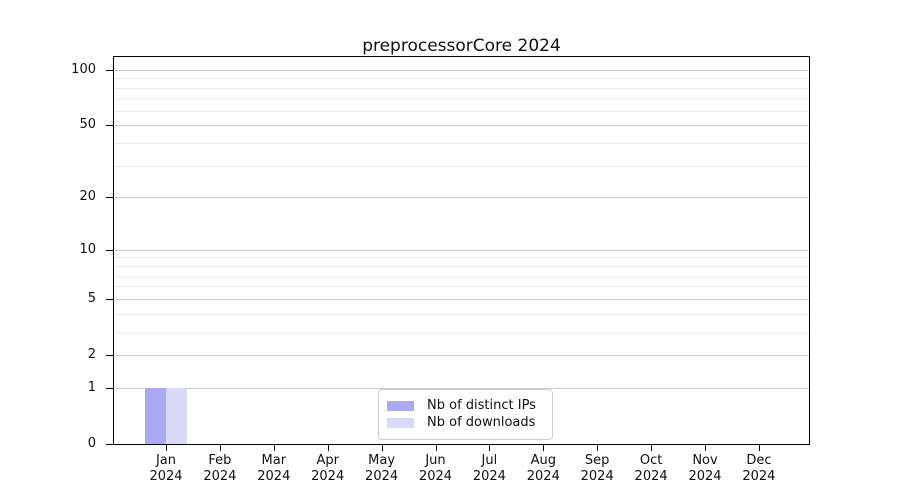  What do you see at coordinates (481, 405) in the screenshot?
I see `legend-label-distinct-ips: Nb of distinct IPs` at bounding box center [481, 405].